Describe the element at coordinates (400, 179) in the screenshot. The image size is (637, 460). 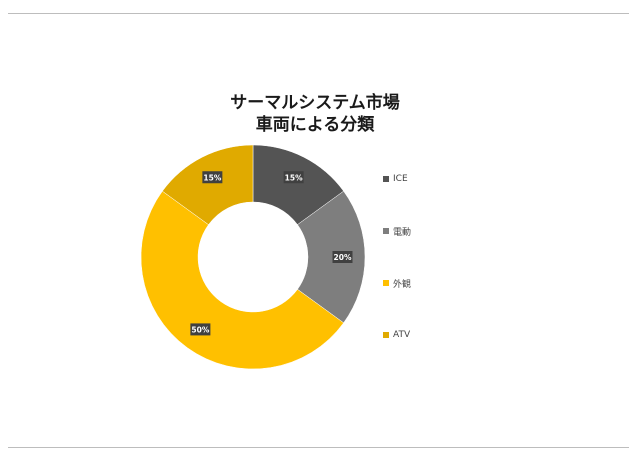
I see `legend-label-ice: ICE` at that location.